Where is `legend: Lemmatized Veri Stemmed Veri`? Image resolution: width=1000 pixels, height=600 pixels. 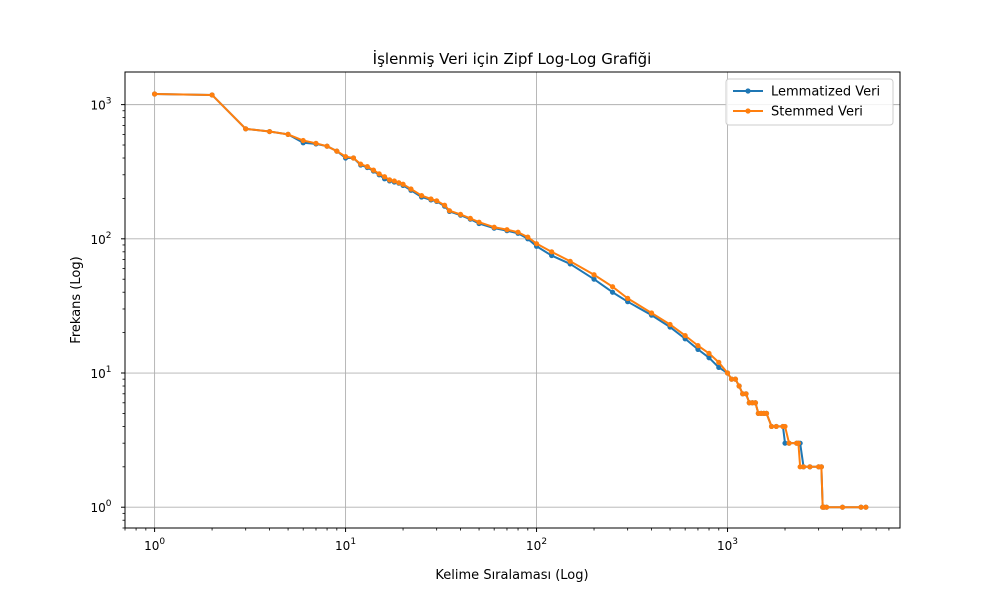 legend: Lemmatized Veri Stemmed Veri is located at coordinates (809, 102).